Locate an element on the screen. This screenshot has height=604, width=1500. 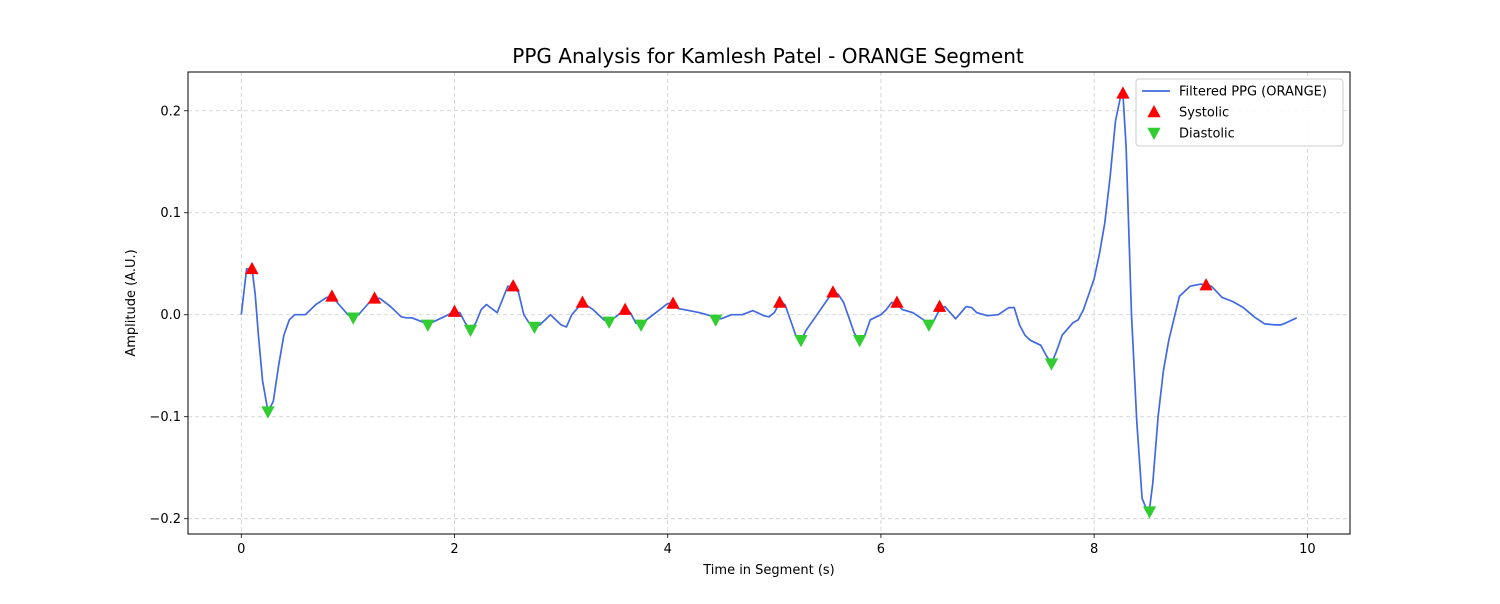
legend-box is located at coordinates (1239, 112).